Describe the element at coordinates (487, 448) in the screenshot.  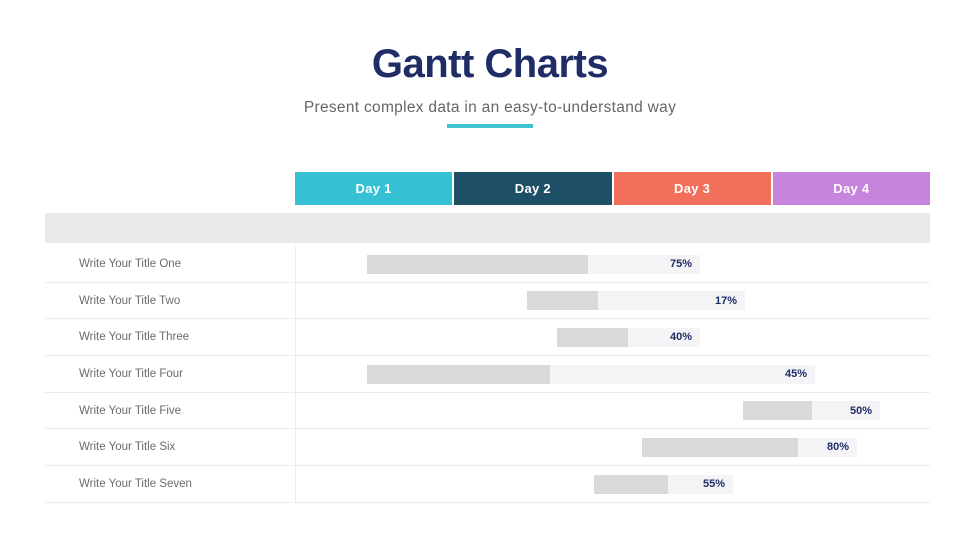
I see `gantt-row: Write Your Title Six 80%` at that location.